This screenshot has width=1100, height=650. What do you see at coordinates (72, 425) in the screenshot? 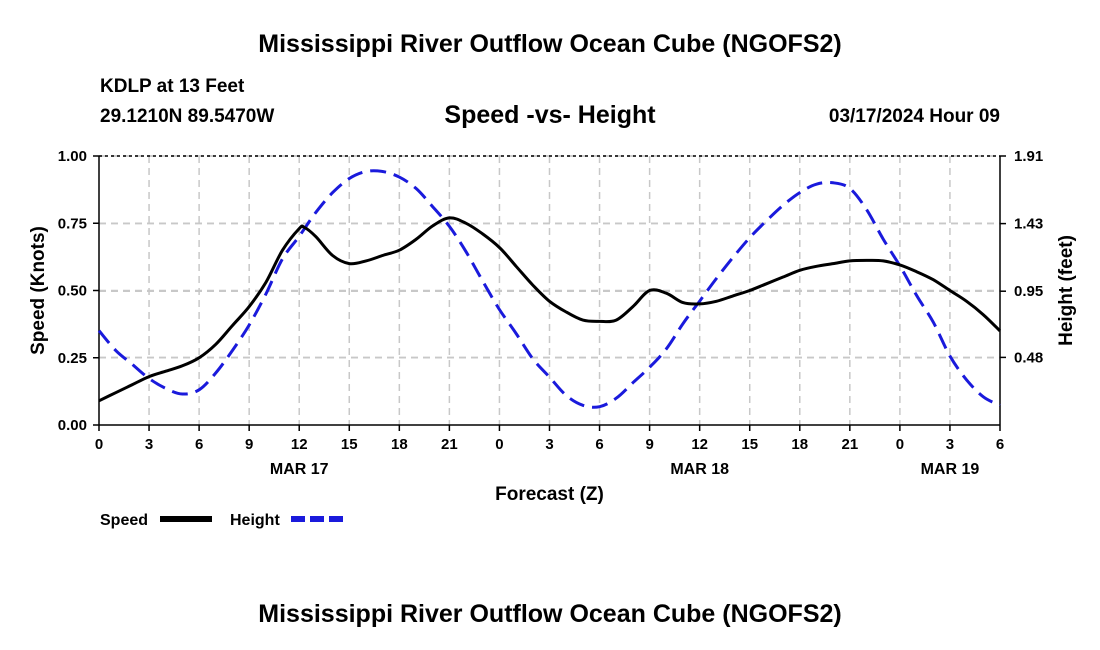
I see `y-tick-label: 0.00` at bounding box center [72, 425].